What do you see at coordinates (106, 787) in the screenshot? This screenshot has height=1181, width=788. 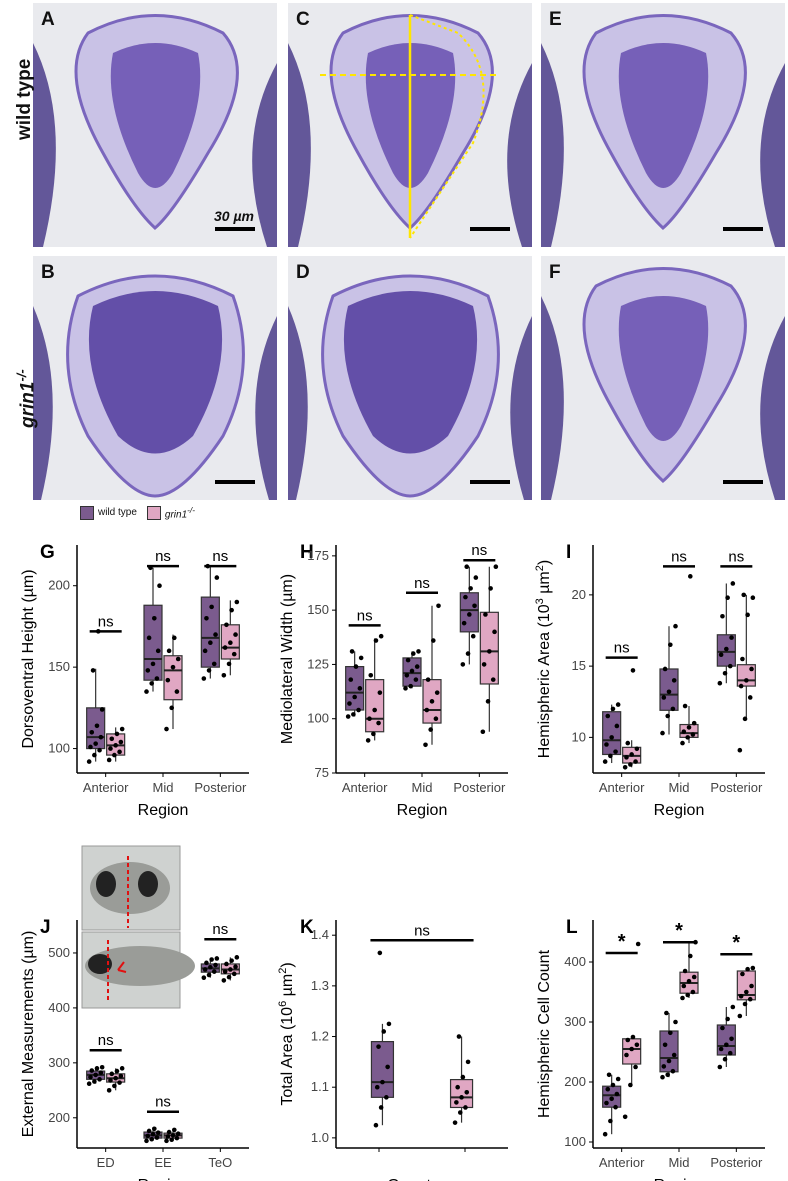 I see `x-tick-label: Anterior` at bounding box center [106, 787].